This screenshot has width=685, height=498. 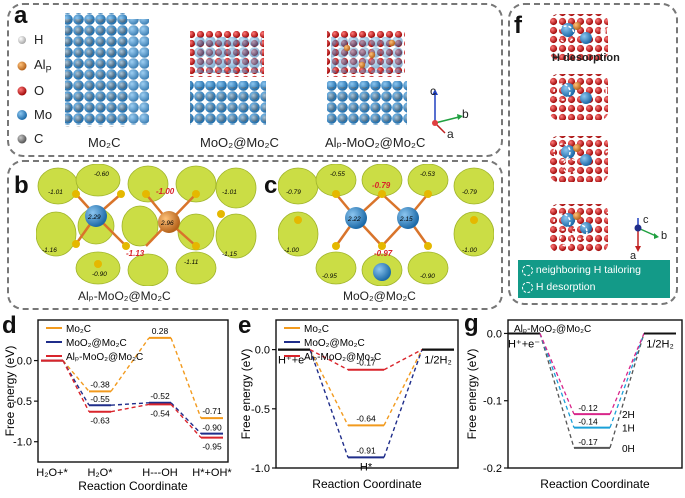 What do you see at coordinates (471, 323) in the screenshot?
I see `panel-g-label: g` at bounding box center [471, 323].